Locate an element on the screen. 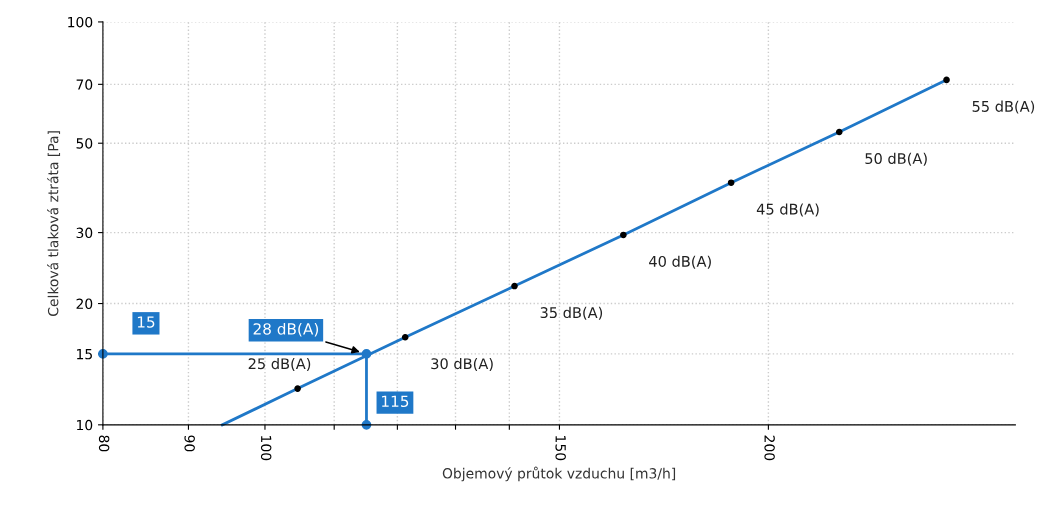 The height and width of the screenshot is (510, 1050). y-tick-label: 50 is located at coordinates (84, 143).